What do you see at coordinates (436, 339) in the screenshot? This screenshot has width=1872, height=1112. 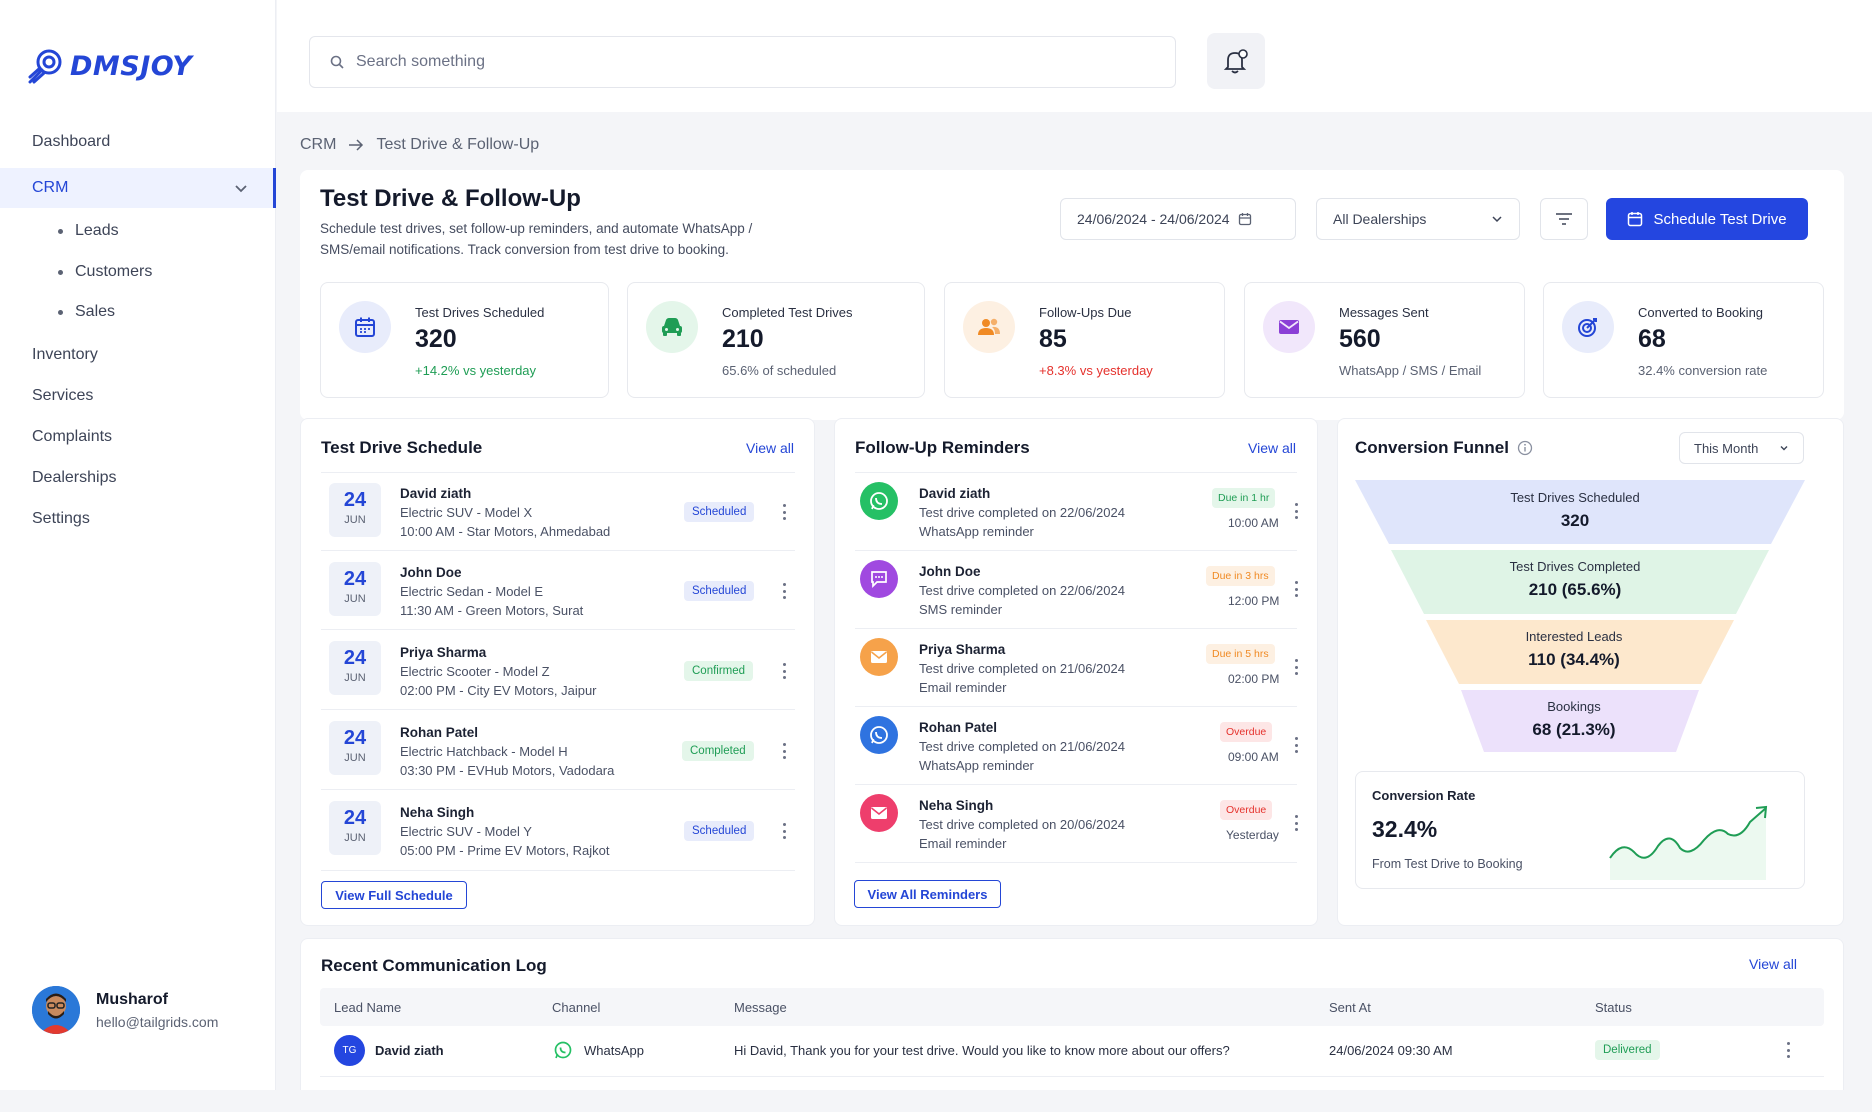 I see `kpi-value: 320` at bounding box center [436, 339].